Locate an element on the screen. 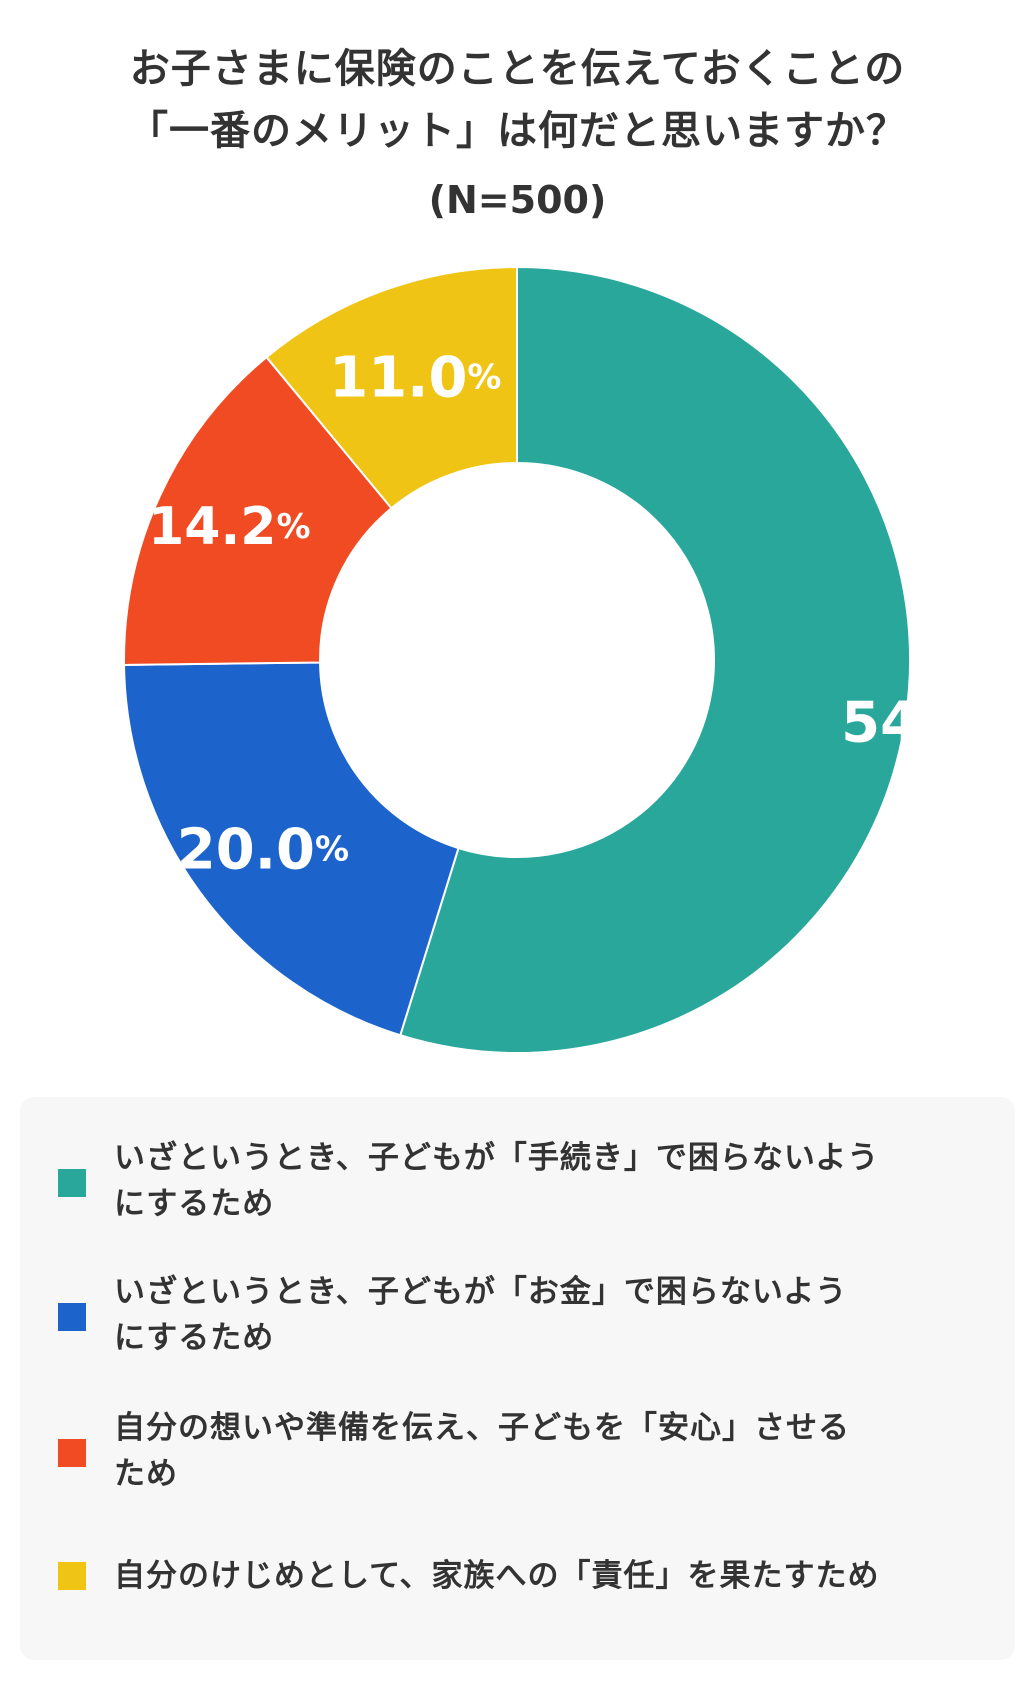  data-label-procedures: 54.8% is located at coordinates (927, 722).